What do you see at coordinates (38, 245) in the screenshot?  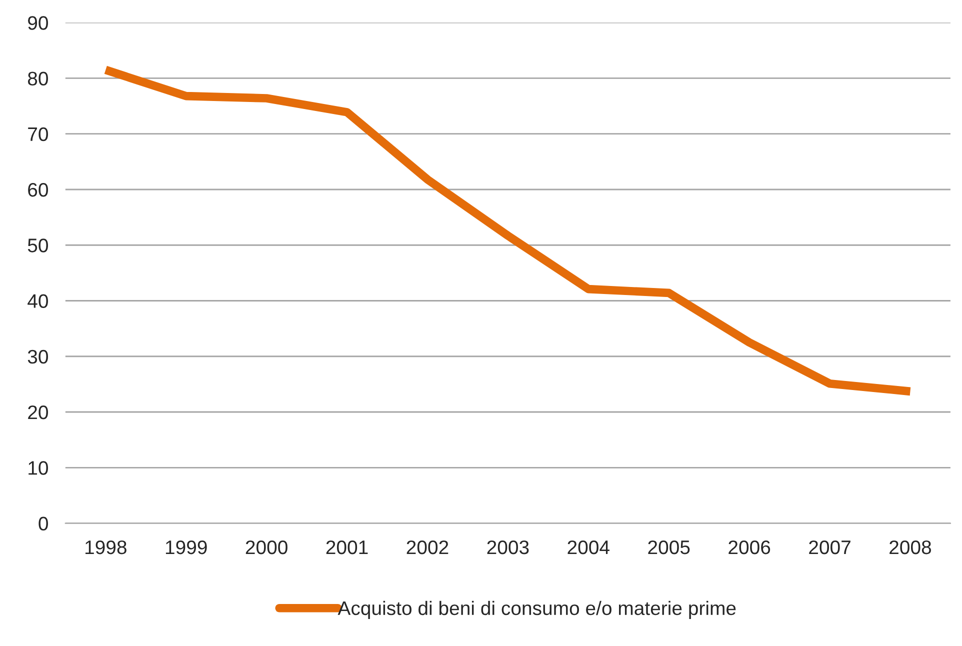 I see `y-tick-label: 50` at bounding box center [38, 245].